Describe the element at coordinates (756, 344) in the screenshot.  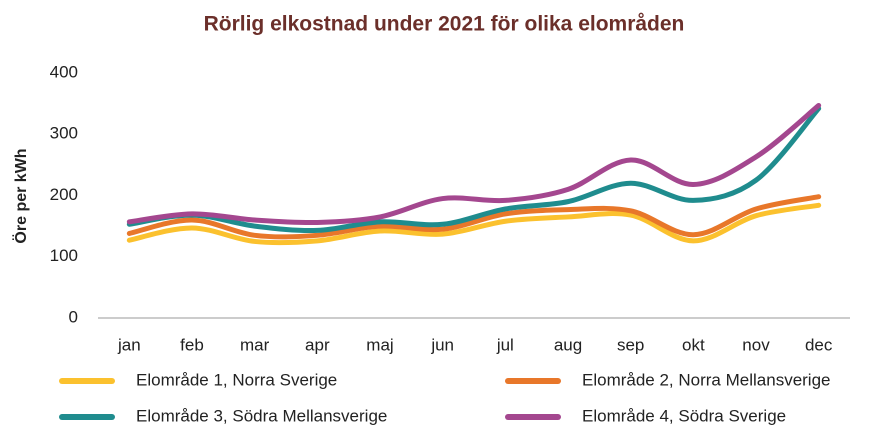
I see `x-tick-label: nov` at that location.